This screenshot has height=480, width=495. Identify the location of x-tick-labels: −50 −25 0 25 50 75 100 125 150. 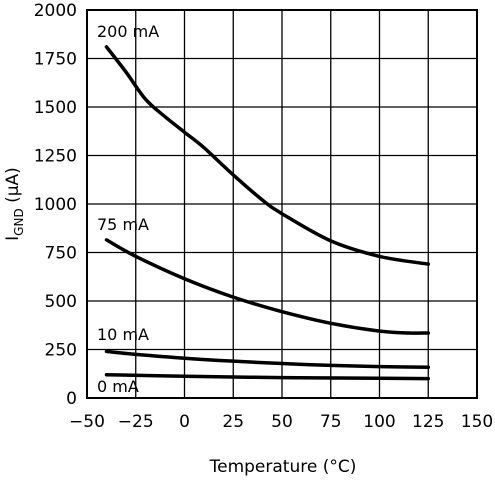
(281, 422).